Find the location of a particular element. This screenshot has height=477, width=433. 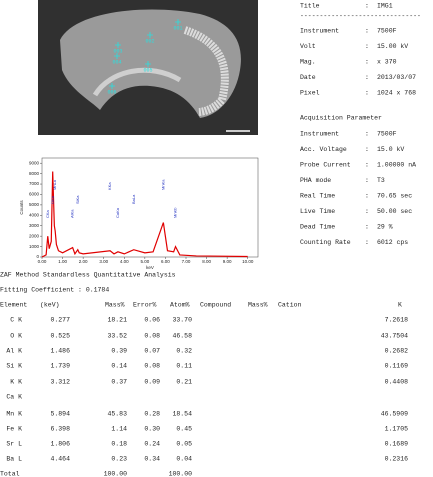

info-label: Volt is located at coordinates (308, 46).